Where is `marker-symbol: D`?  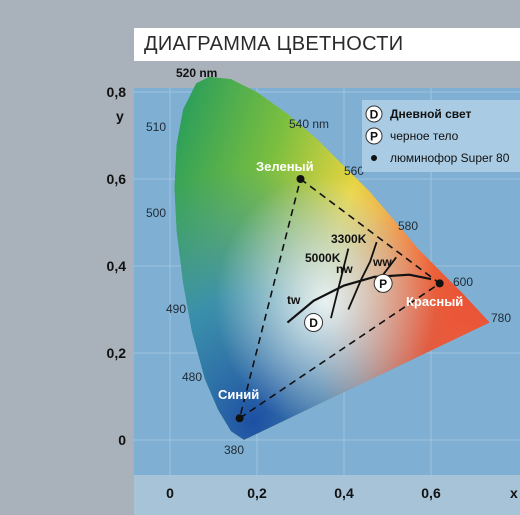 marker-symbol: D is located at coordinates (313, 323).